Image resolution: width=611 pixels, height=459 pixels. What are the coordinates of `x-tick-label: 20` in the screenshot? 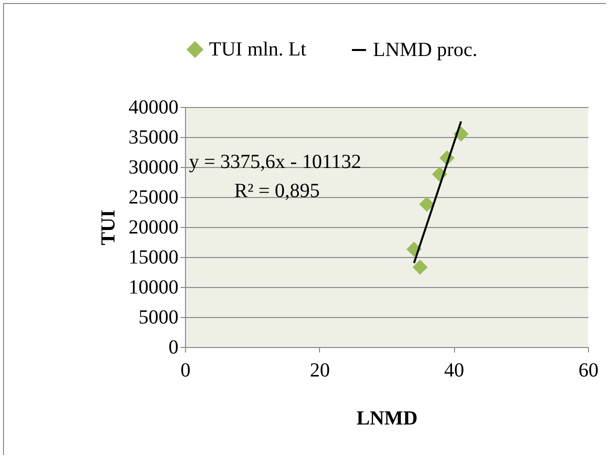 It's located at (320, 371).